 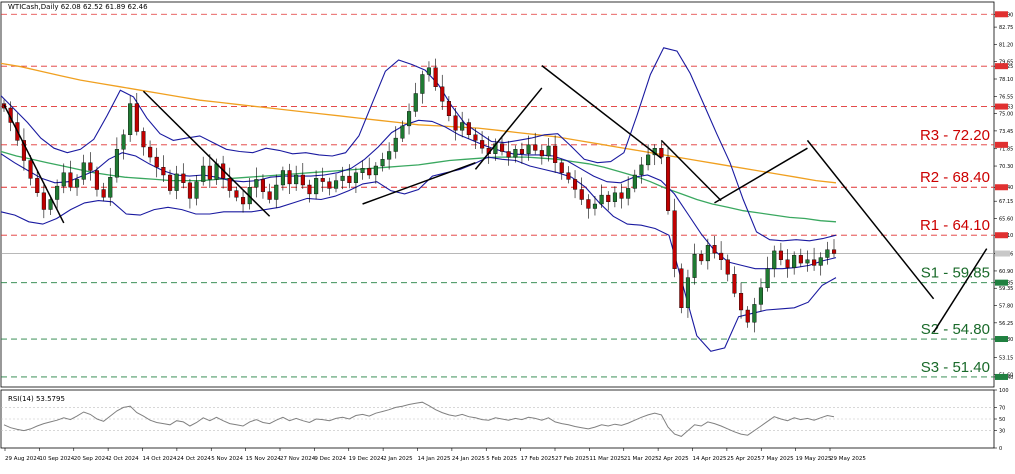 I want to click on x-tick-label: 17 Feb 2025, so click(x=538, y=459).